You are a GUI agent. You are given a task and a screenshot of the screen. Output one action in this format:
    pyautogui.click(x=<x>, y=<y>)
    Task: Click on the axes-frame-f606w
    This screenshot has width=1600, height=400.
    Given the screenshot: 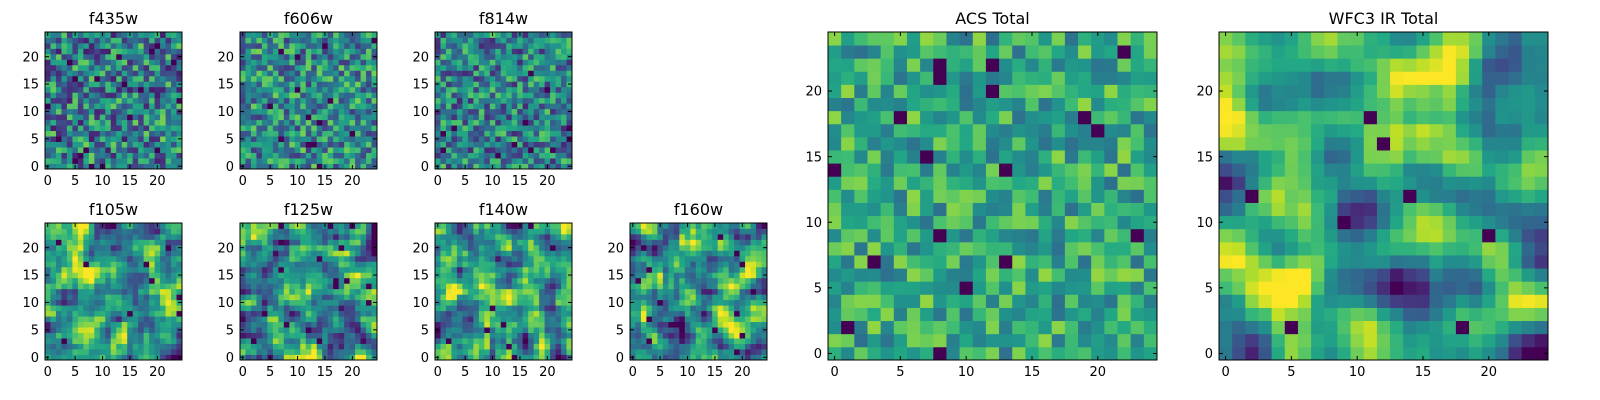 What is the action you would take?
    pyautogui.click(x=308, y=100)
    